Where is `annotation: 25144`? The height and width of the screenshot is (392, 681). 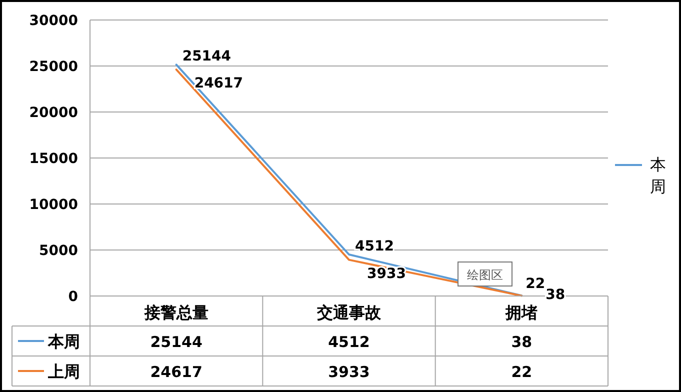 annotation: 25144 is located at coordinates (207, 56).